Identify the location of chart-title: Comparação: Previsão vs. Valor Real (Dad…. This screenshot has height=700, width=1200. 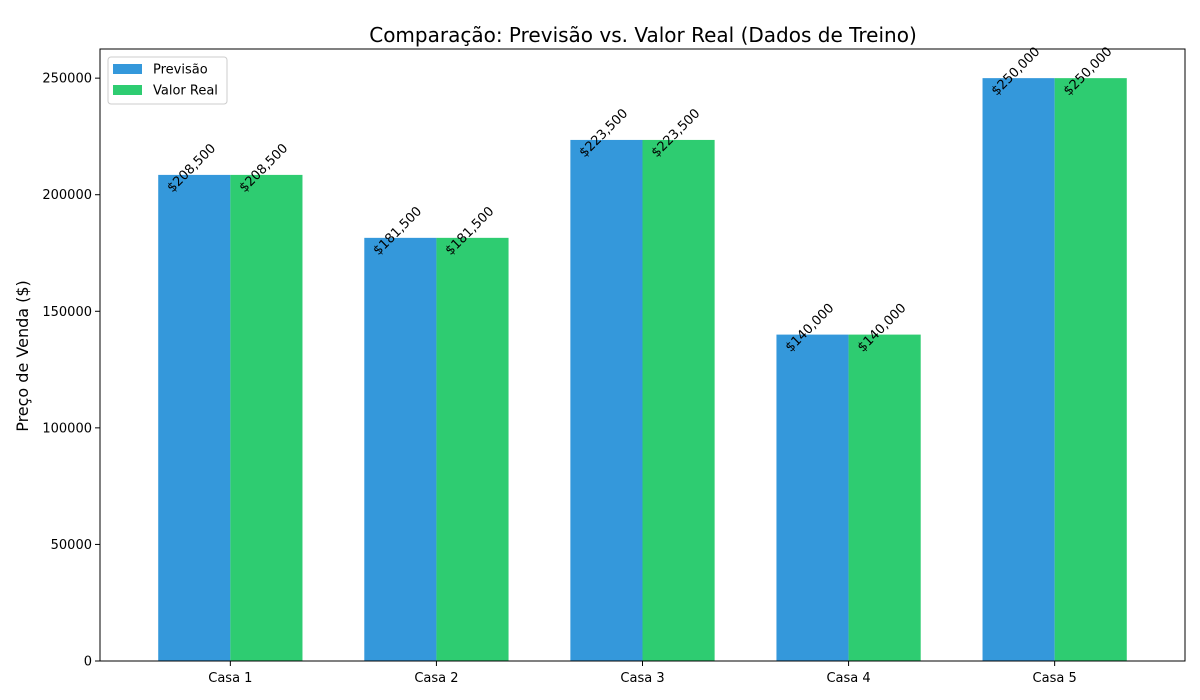
(643, 35).